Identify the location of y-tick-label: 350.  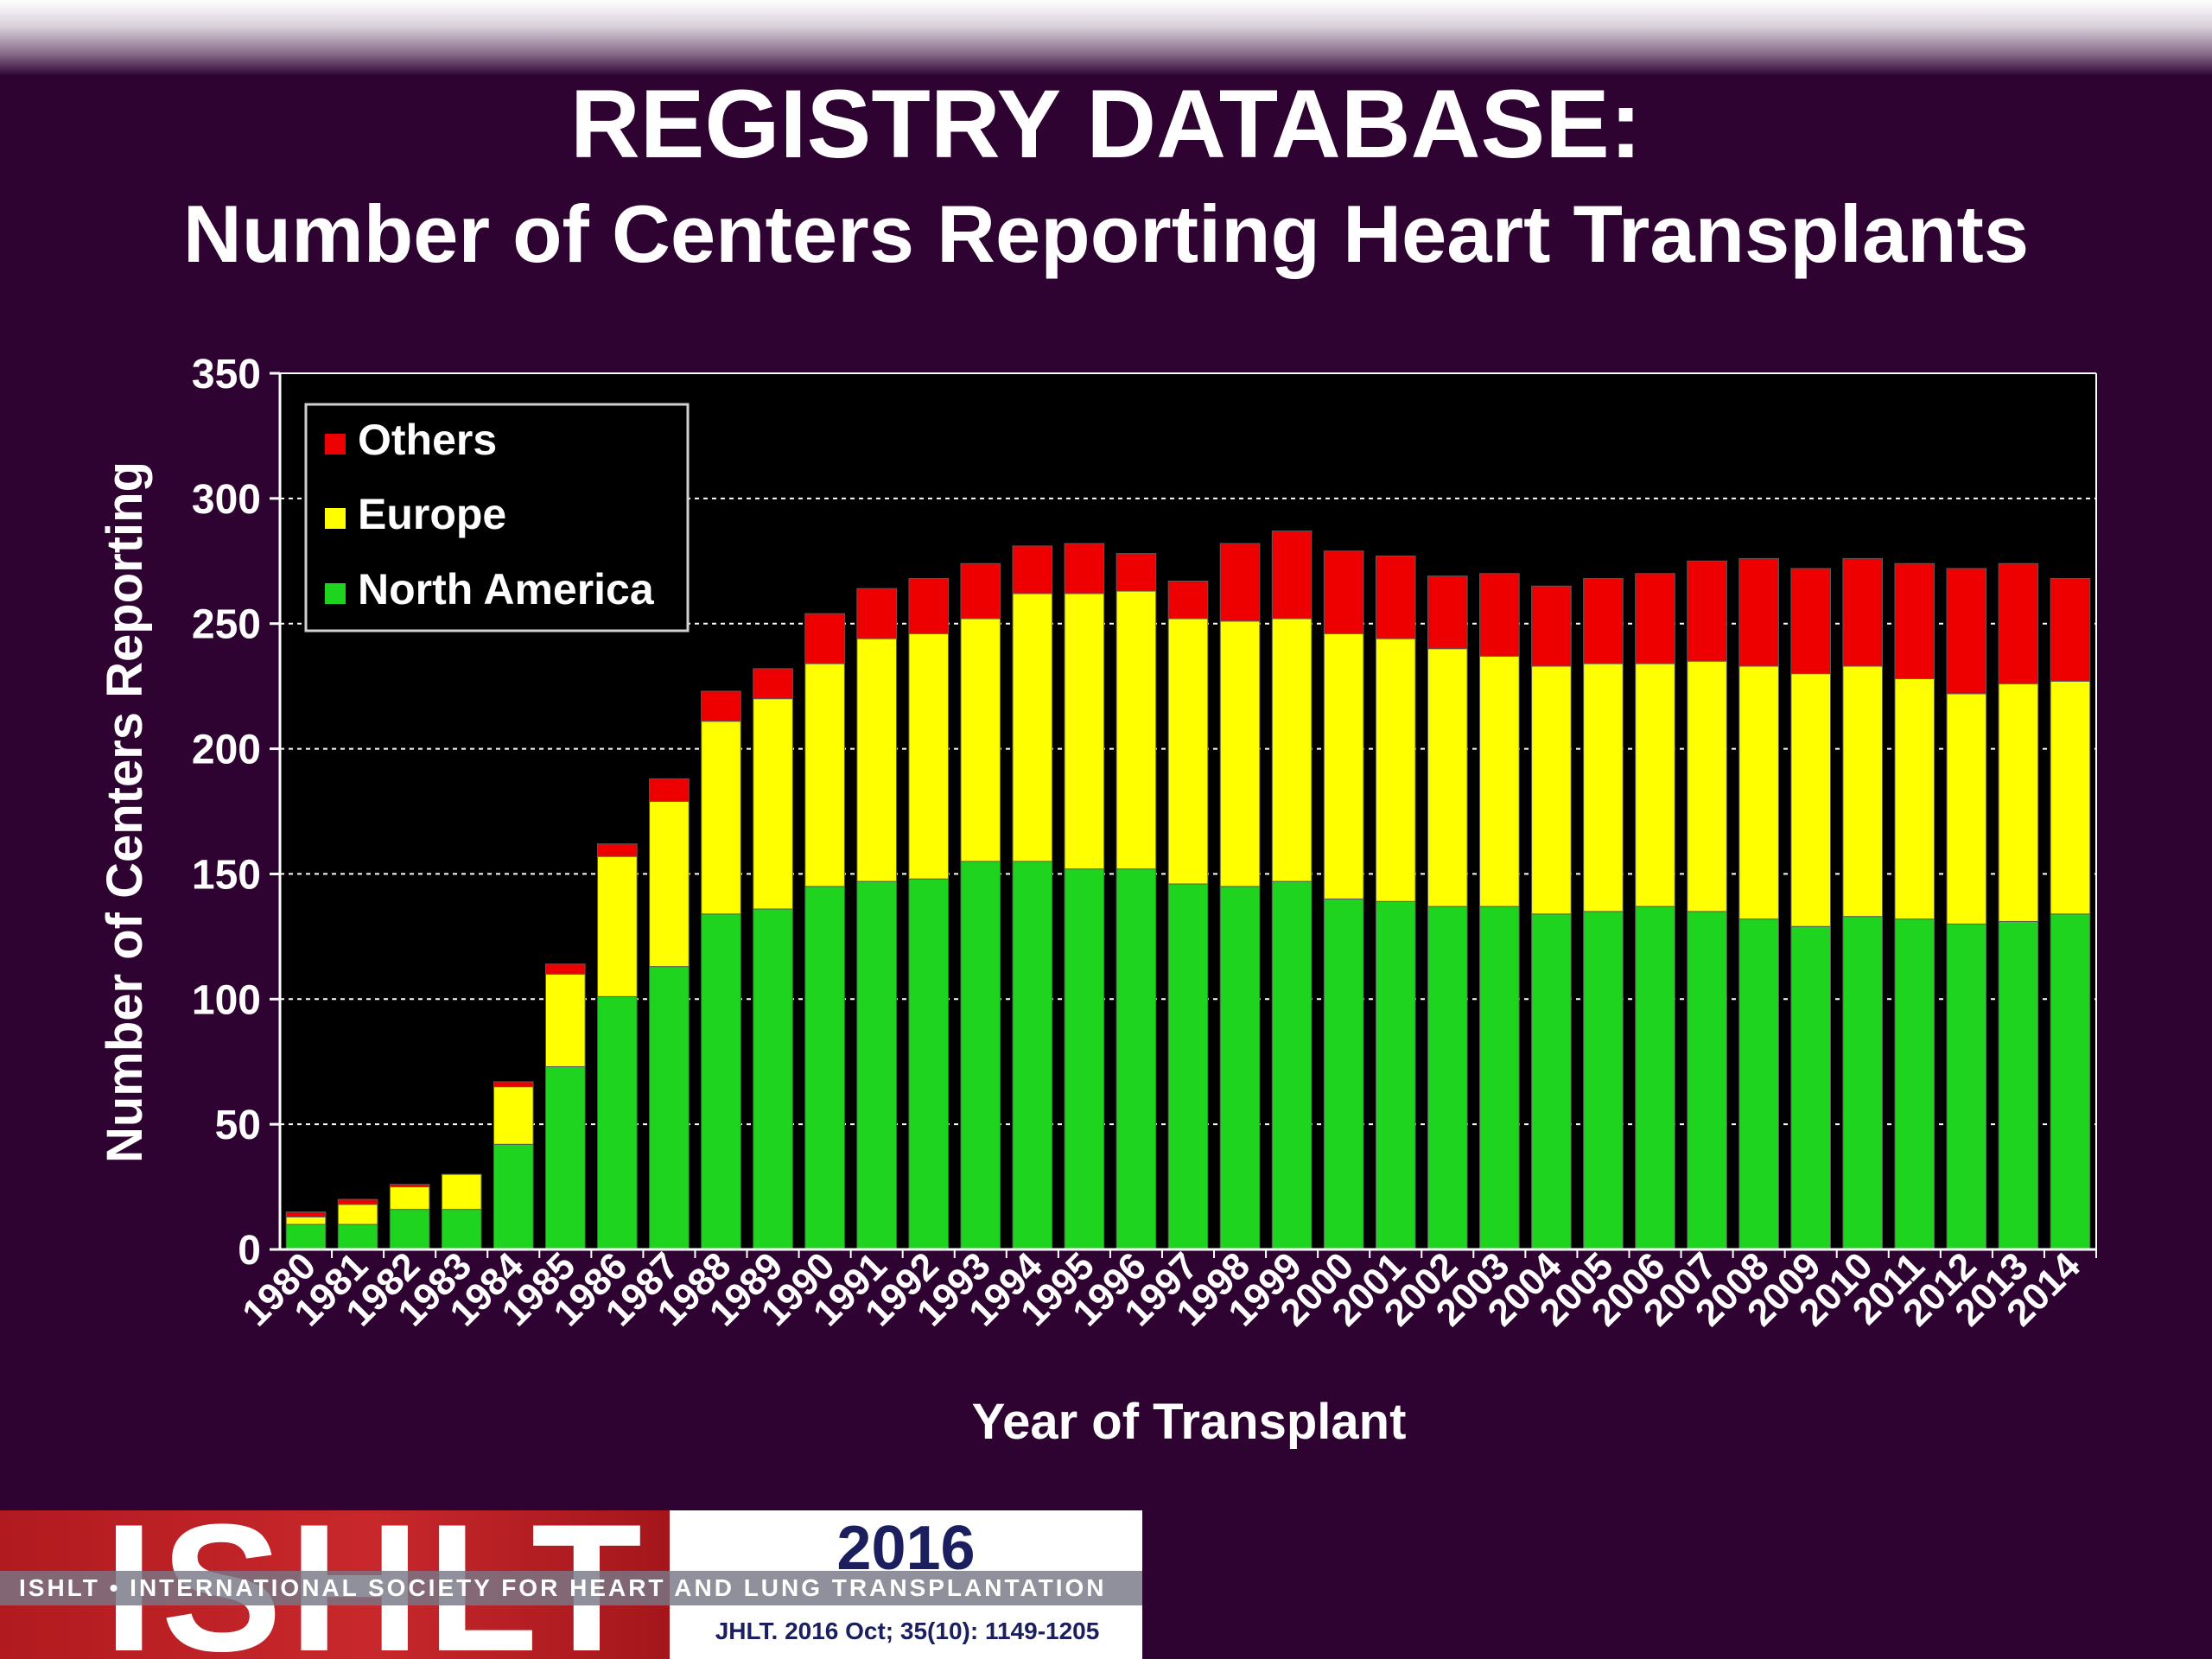
(226, 374).